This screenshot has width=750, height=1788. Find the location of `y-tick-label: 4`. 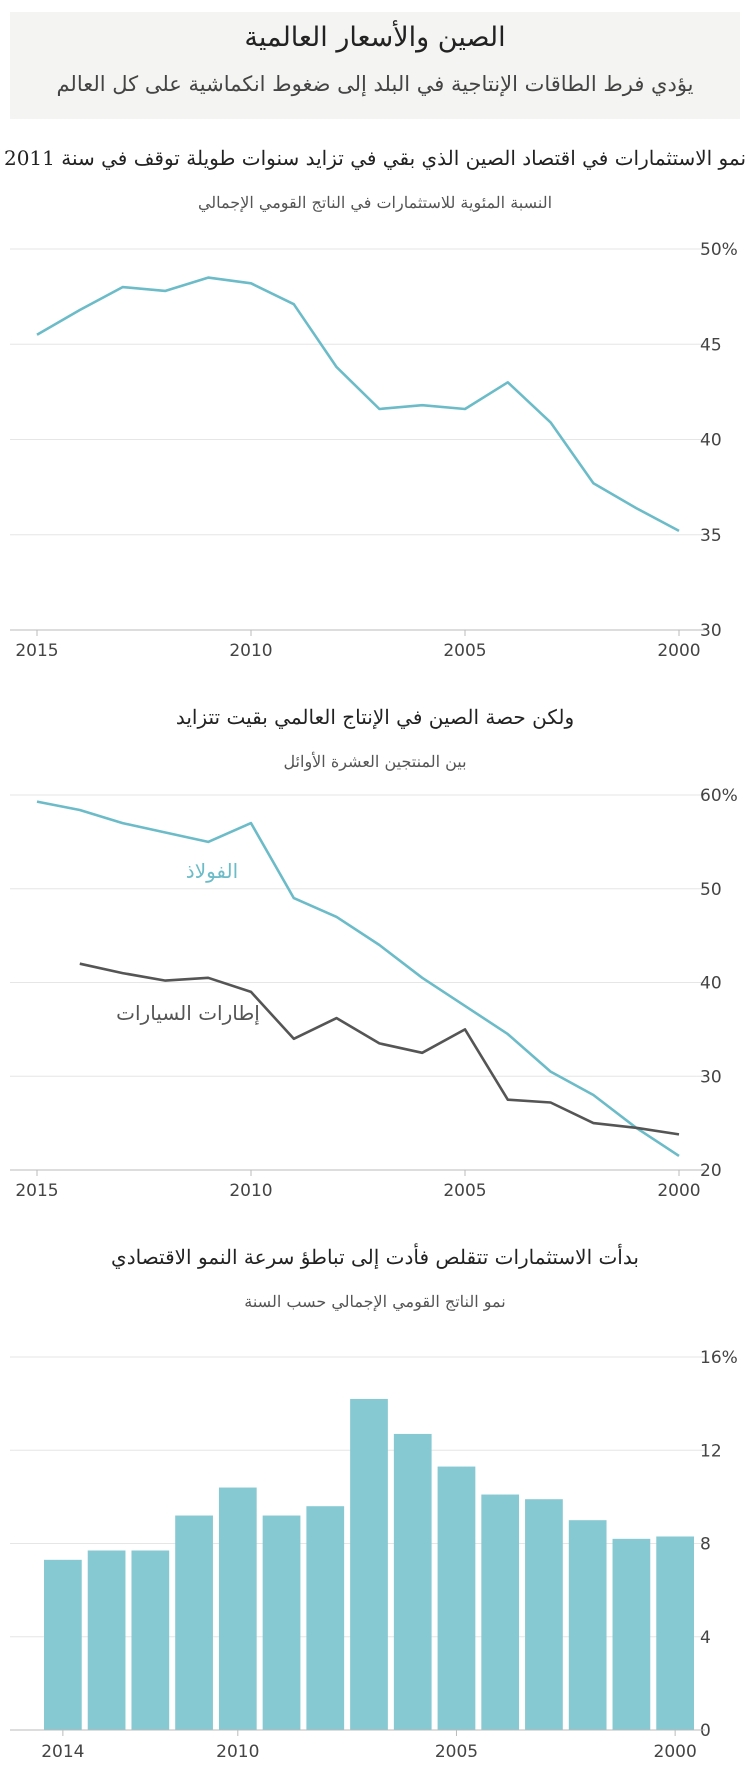

y-tick-label: 4 is located at coordinates (705, 1638).